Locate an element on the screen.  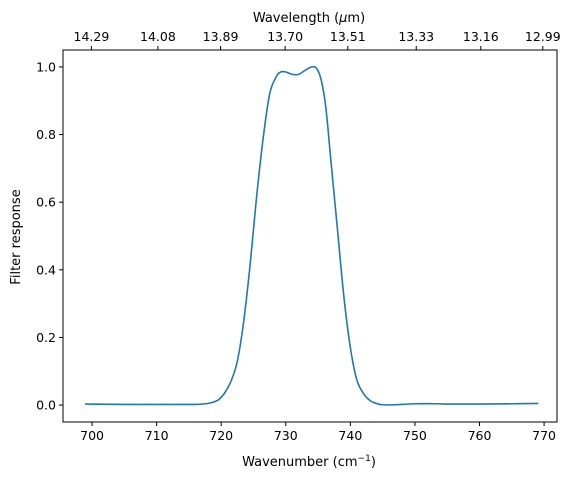
top-tick-label: 13.70 is located at coordinates (285, 36).